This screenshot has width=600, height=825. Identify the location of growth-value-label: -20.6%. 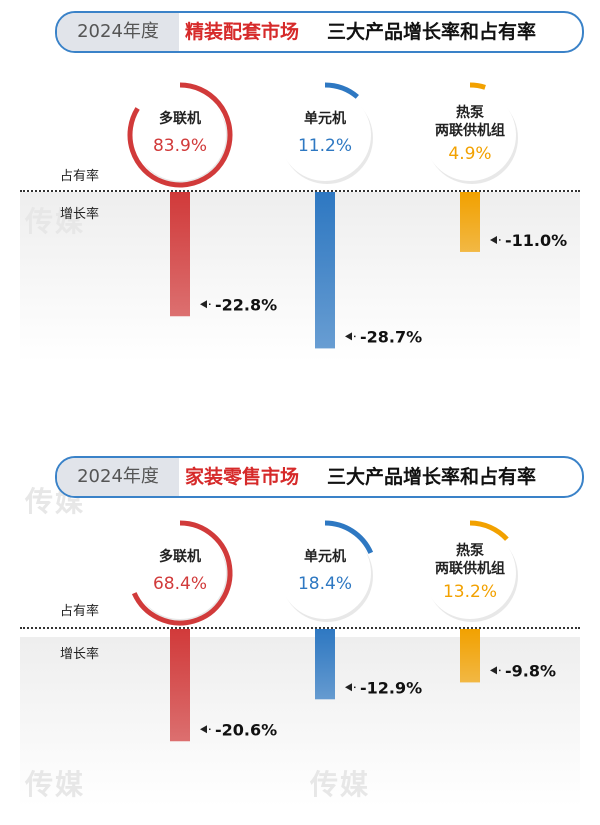
(246, 729).